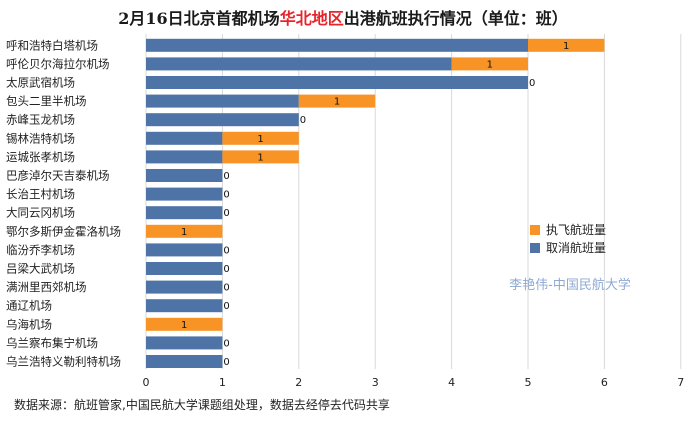 Image resolution: width=687 pixels, height=422 pixels. What do you see at coordinates (40, 83) in the screenshot?
I see `category-label: 太原武宿机场` at bounding box center [40, 83].